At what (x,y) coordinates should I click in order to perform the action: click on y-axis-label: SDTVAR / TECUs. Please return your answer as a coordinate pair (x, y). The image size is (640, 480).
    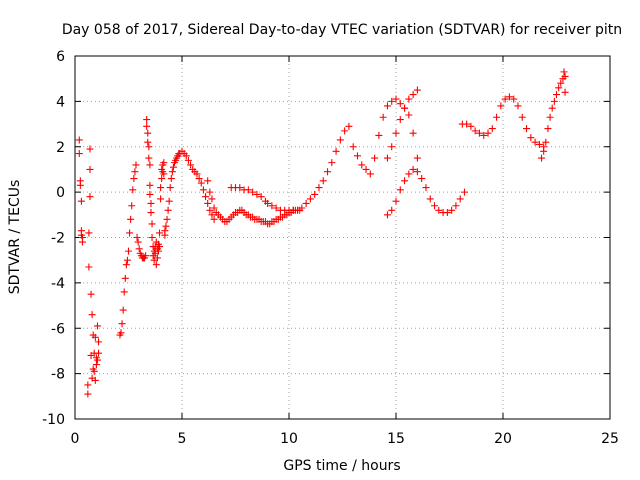
    Looking at the image, I should click on (15, 237).